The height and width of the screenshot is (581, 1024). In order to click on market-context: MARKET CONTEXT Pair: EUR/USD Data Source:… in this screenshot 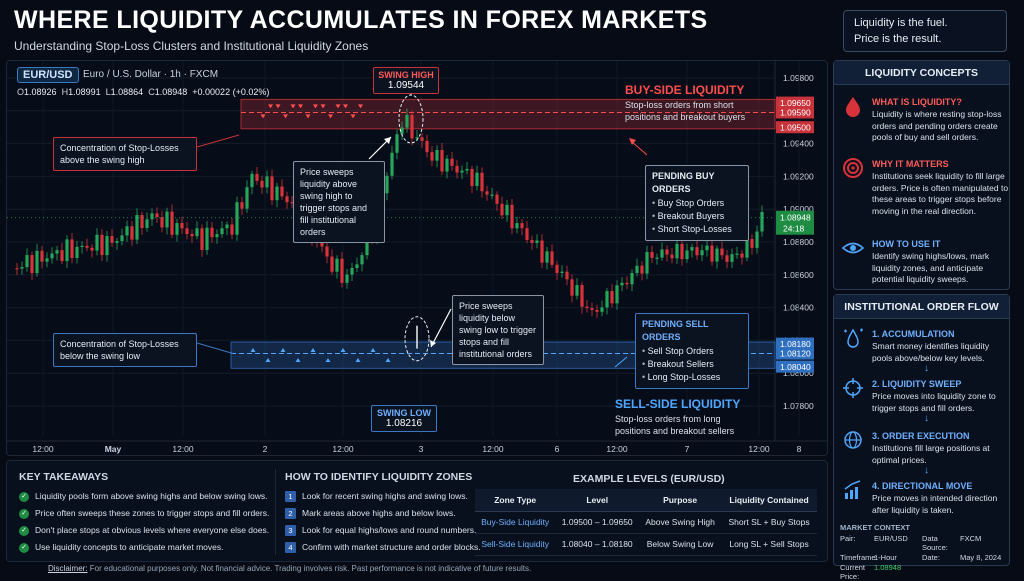, I will do `click(924, 552)`.